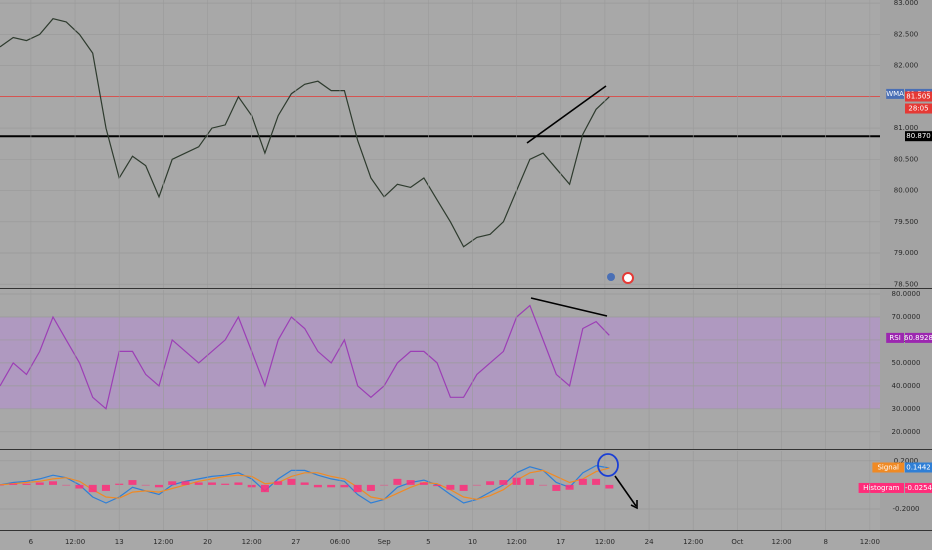  I want to click on value-tag-label: 0.1442, so click(918, 467).